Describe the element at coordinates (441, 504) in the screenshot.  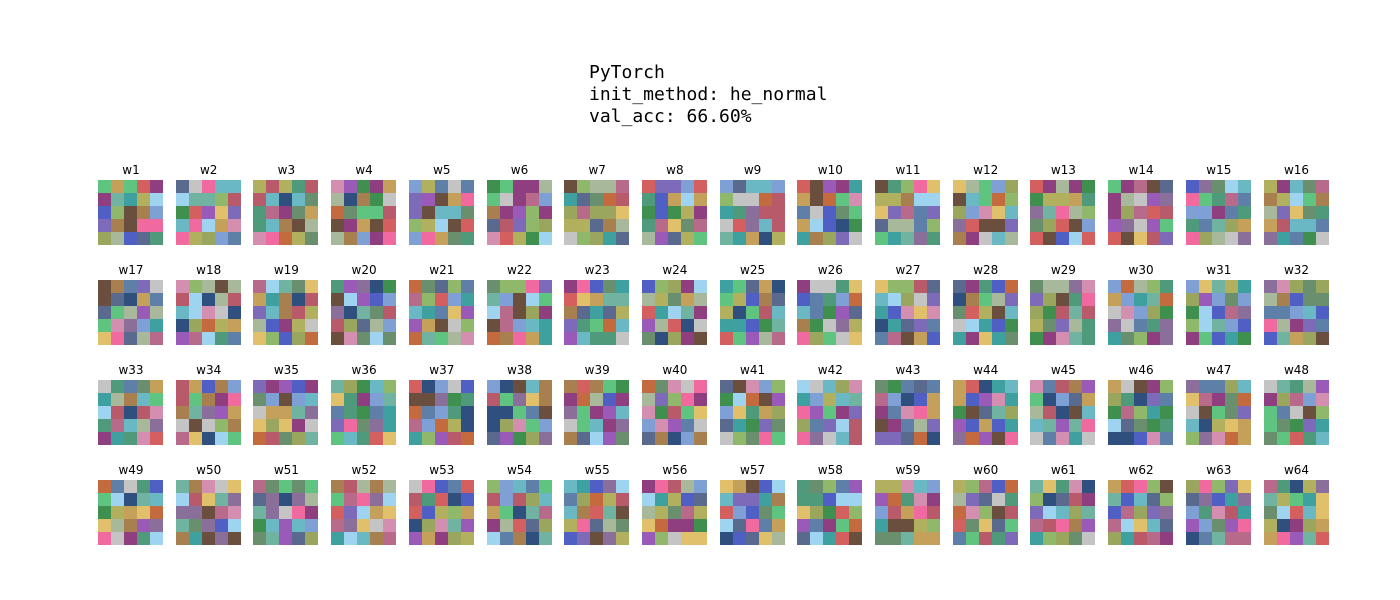
I see `filter-cell: w53` at that location.